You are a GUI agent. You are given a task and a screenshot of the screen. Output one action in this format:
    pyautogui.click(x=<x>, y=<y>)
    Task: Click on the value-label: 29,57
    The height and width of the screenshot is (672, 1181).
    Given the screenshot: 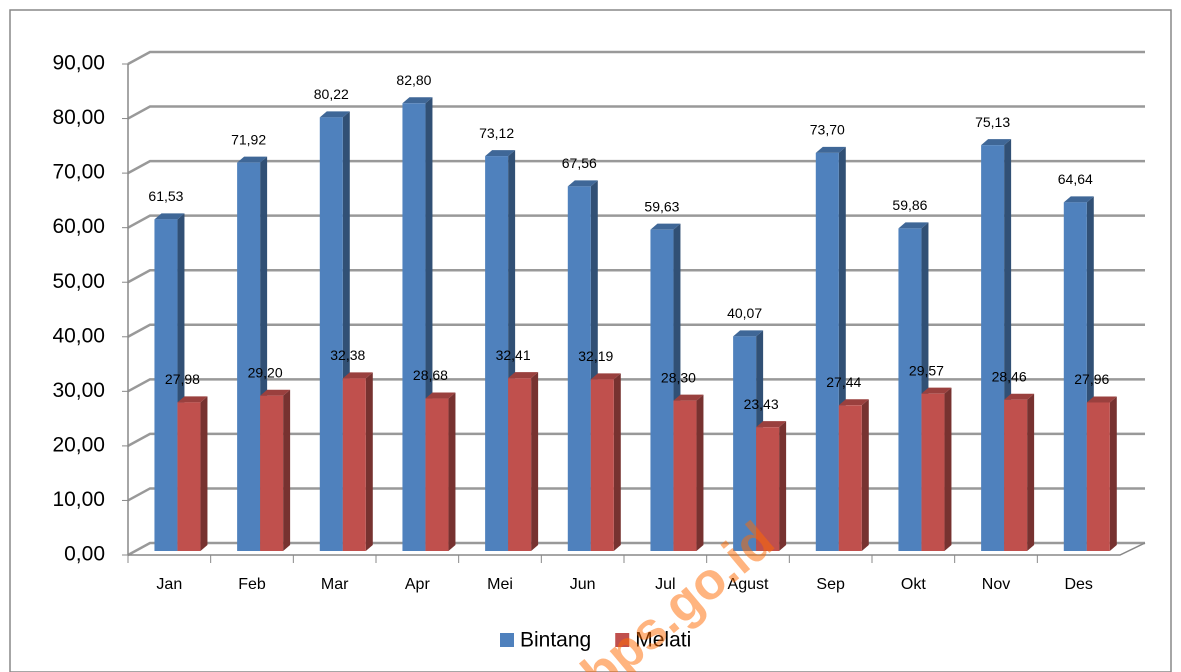 What is the action you would take?
    pyautogui.click(x=926, y=370)
    